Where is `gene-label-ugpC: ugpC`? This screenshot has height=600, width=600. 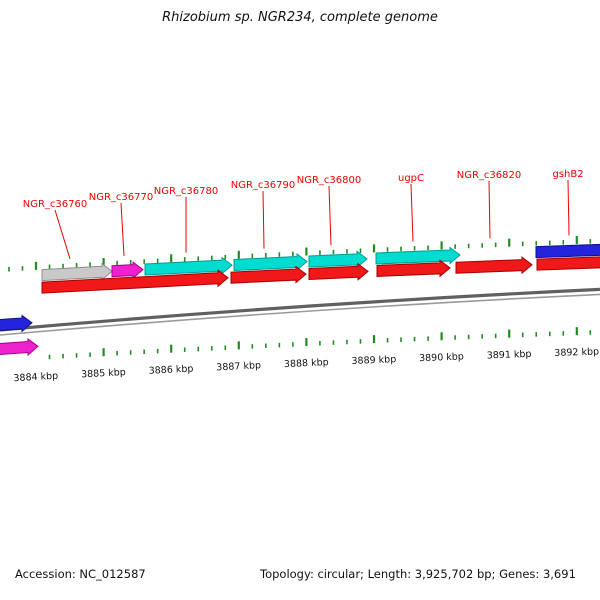
gene-label-ugpC: ugpC is located at coordinates (411, 178).